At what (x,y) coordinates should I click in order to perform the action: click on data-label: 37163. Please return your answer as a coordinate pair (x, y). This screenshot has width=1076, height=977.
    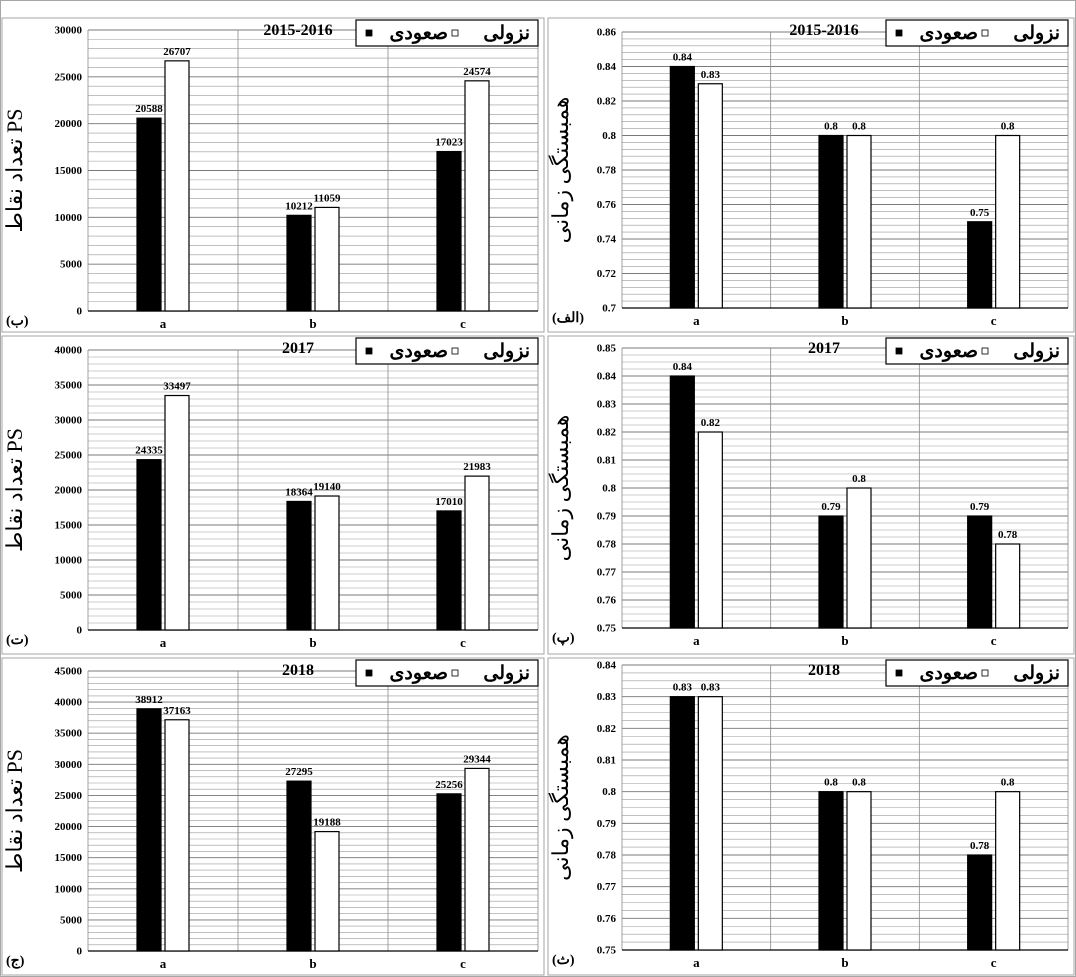
    Looking at the image, I should click on (177, 711).